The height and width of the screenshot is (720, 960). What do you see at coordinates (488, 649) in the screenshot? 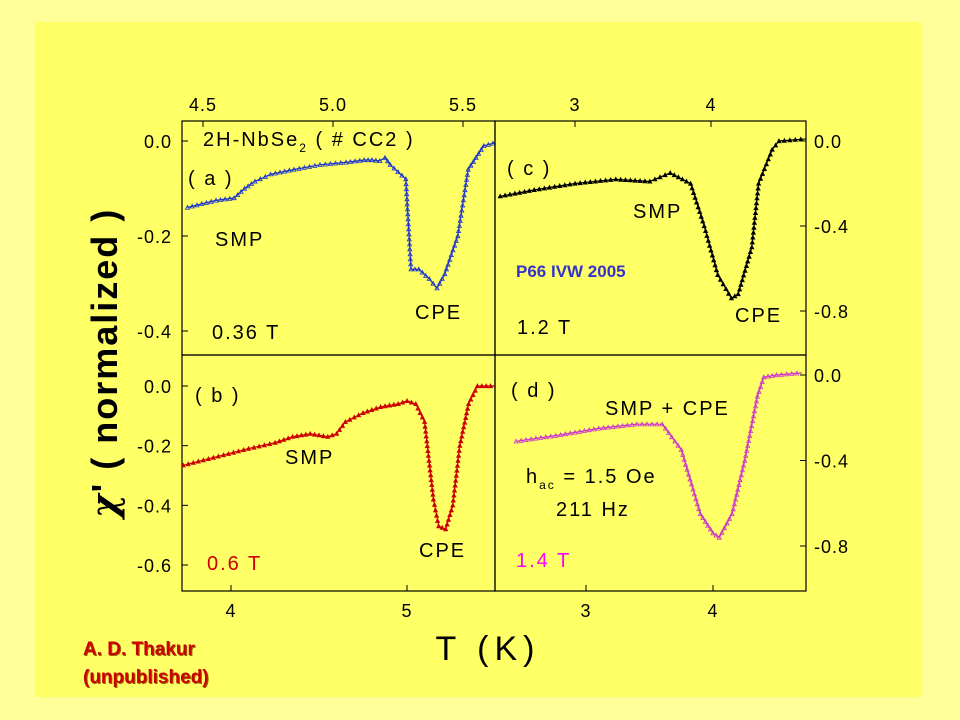
I see `x-axis-label: T (K)` at bounding box center [488, 649].